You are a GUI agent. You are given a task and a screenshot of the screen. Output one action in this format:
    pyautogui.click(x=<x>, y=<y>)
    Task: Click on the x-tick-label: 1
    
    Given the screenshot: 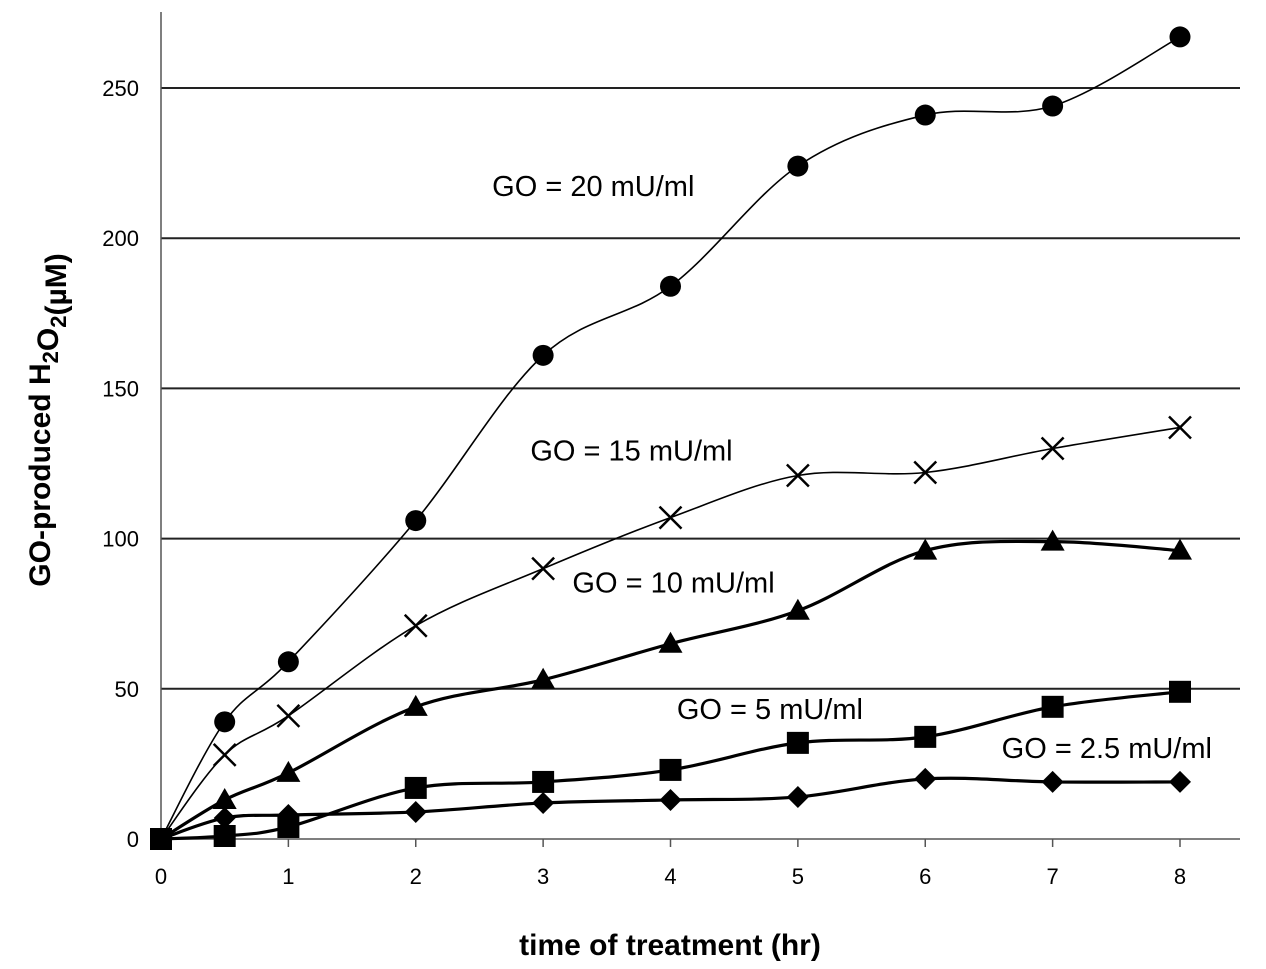 What is the action you would take?
    pyautogui.click(x=288, y=876)
    